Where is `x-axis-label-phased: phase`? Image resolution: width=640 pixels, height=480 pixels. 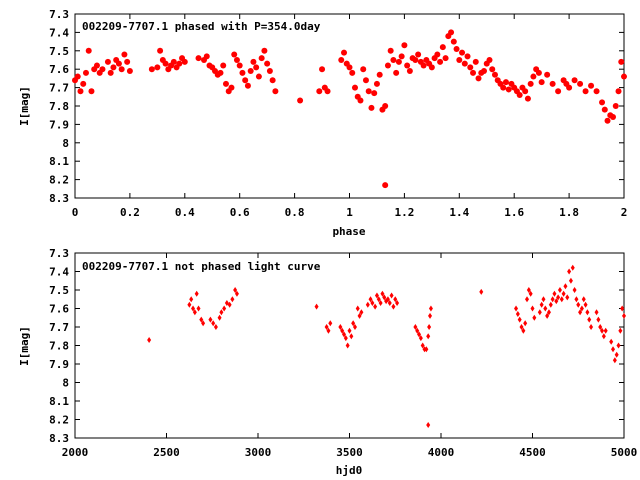
x-axis-label-phased: phase is located at coordinates (348, 231).